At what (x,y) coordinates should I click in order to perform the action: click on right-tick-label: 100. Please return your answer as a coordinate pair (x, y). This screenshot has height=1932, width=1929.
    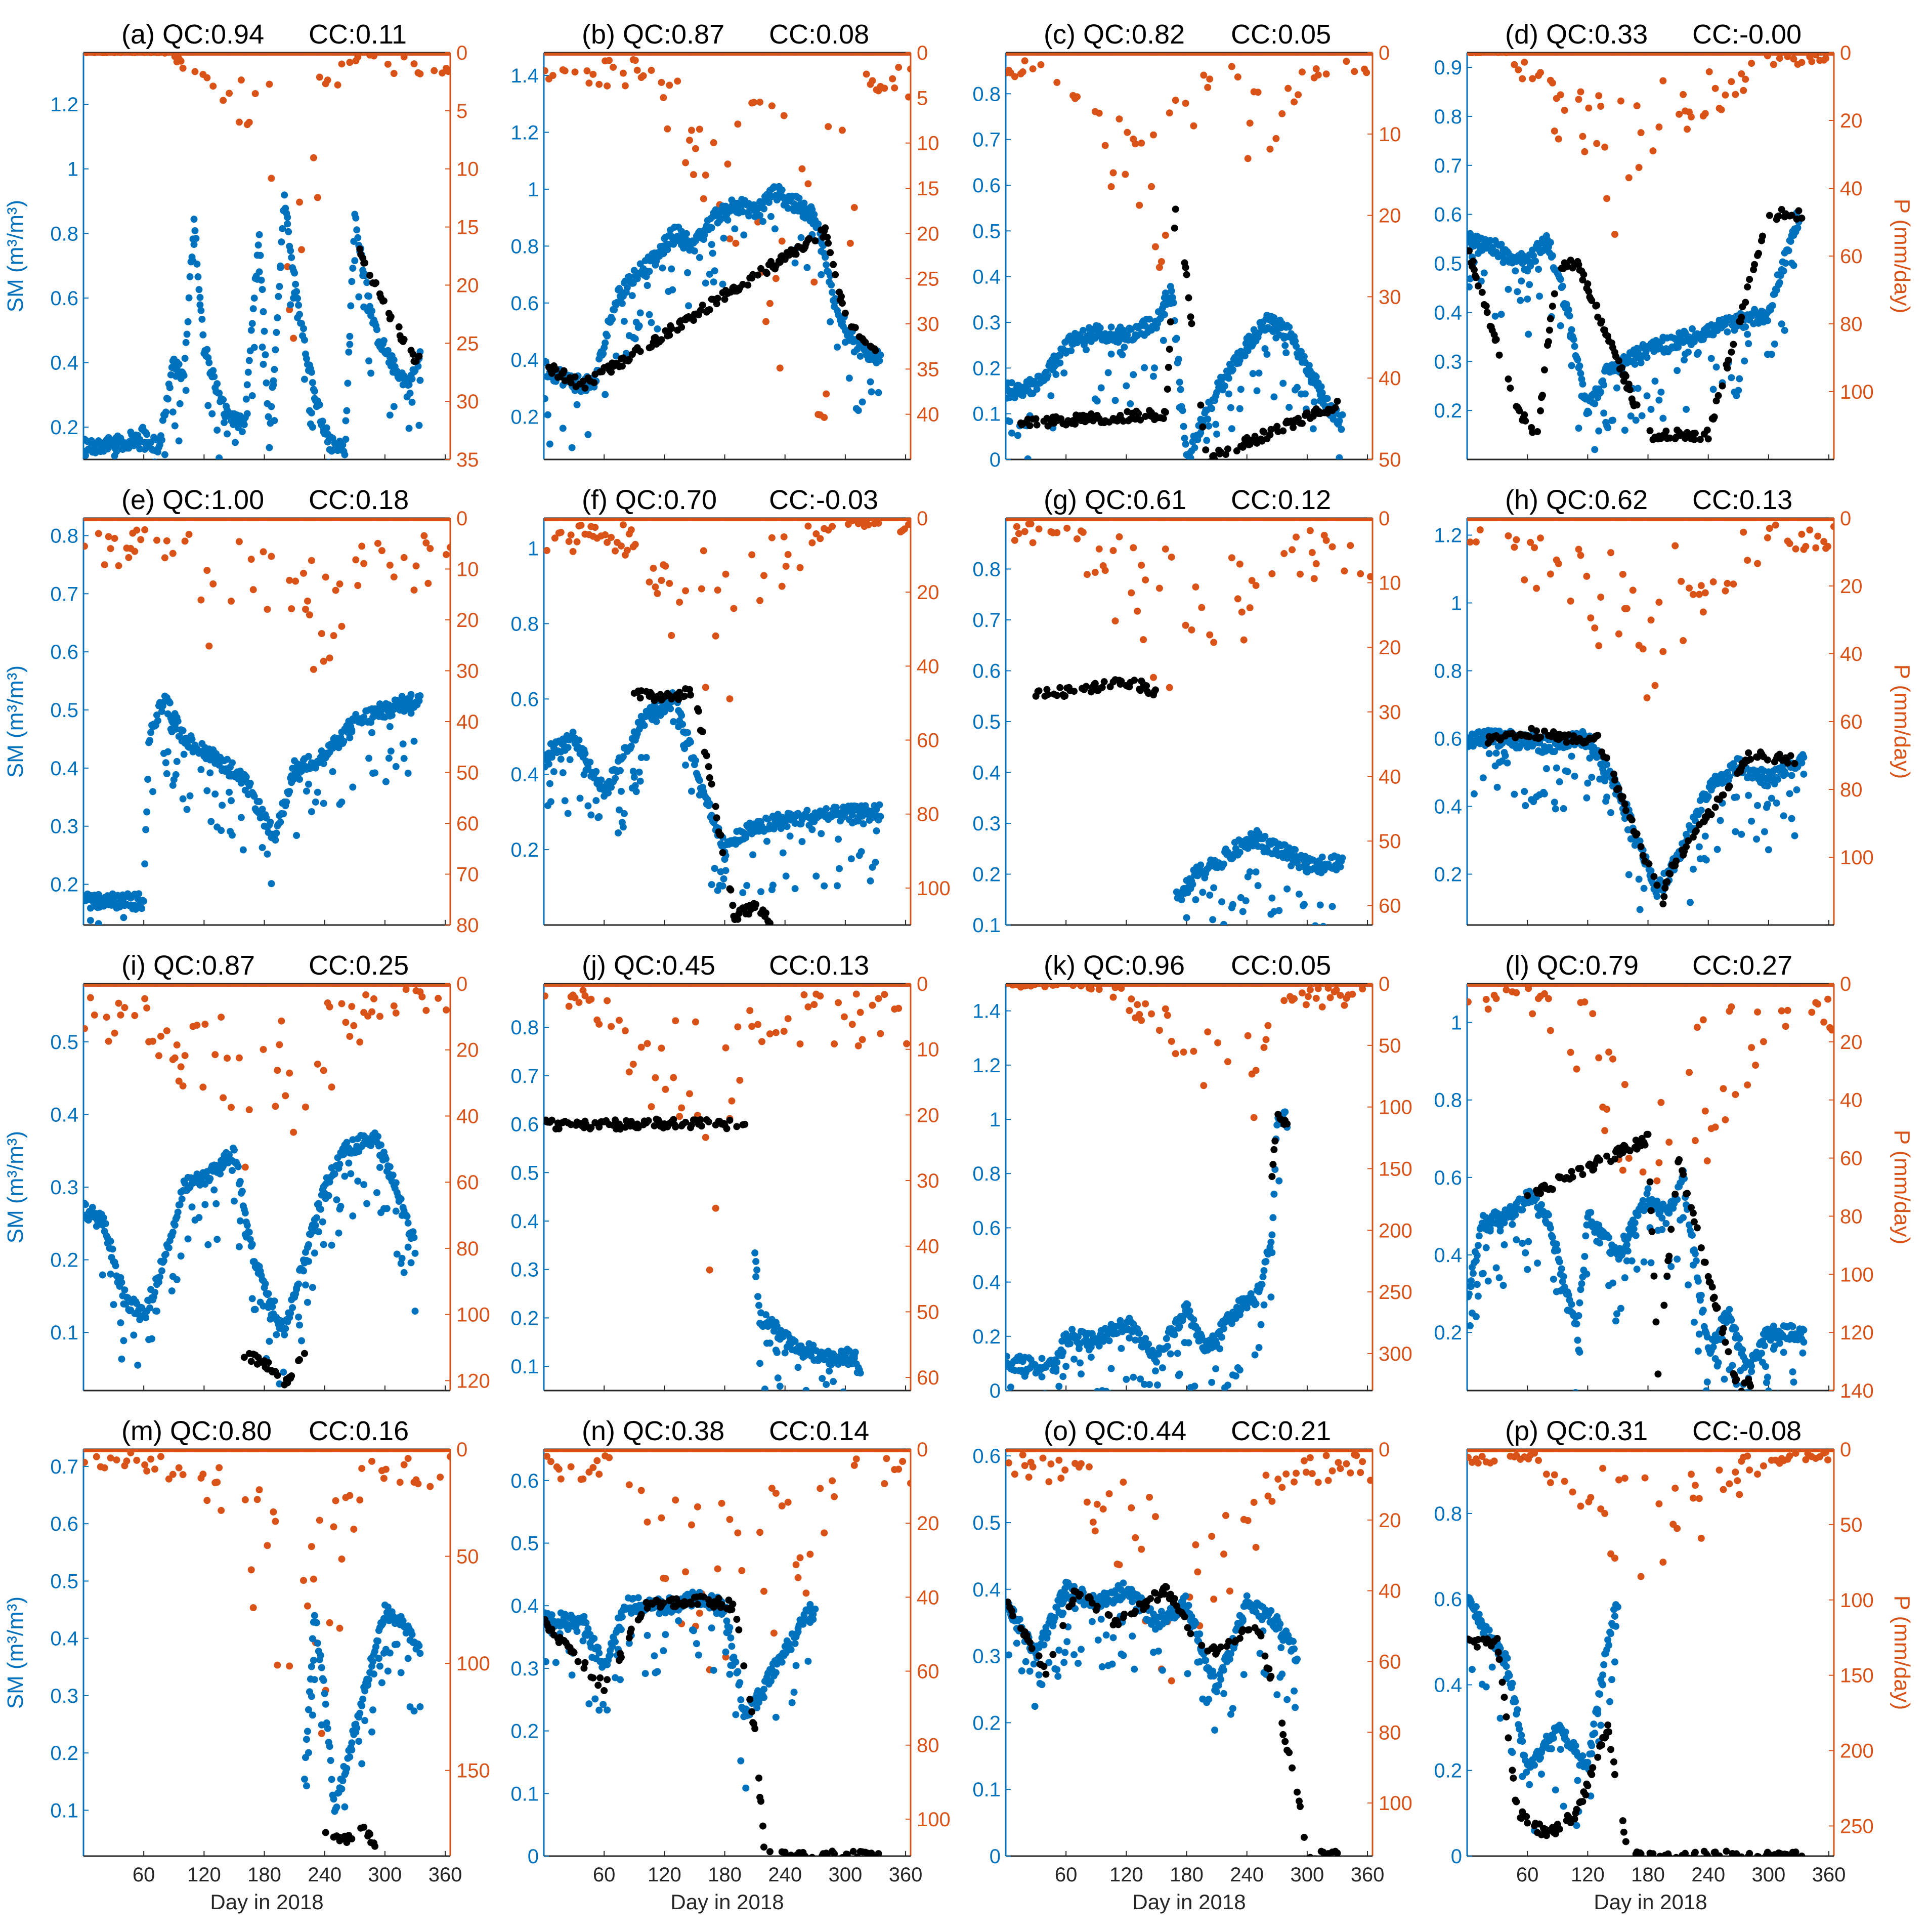
    Looking at the image, I should click on (934, 888).